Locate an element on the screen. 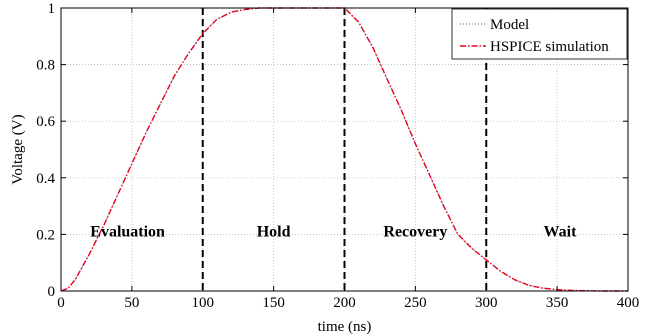 This screenshot has width=671, height=336. y-tick-label: 0.8 is located at coordinates (45, 66).